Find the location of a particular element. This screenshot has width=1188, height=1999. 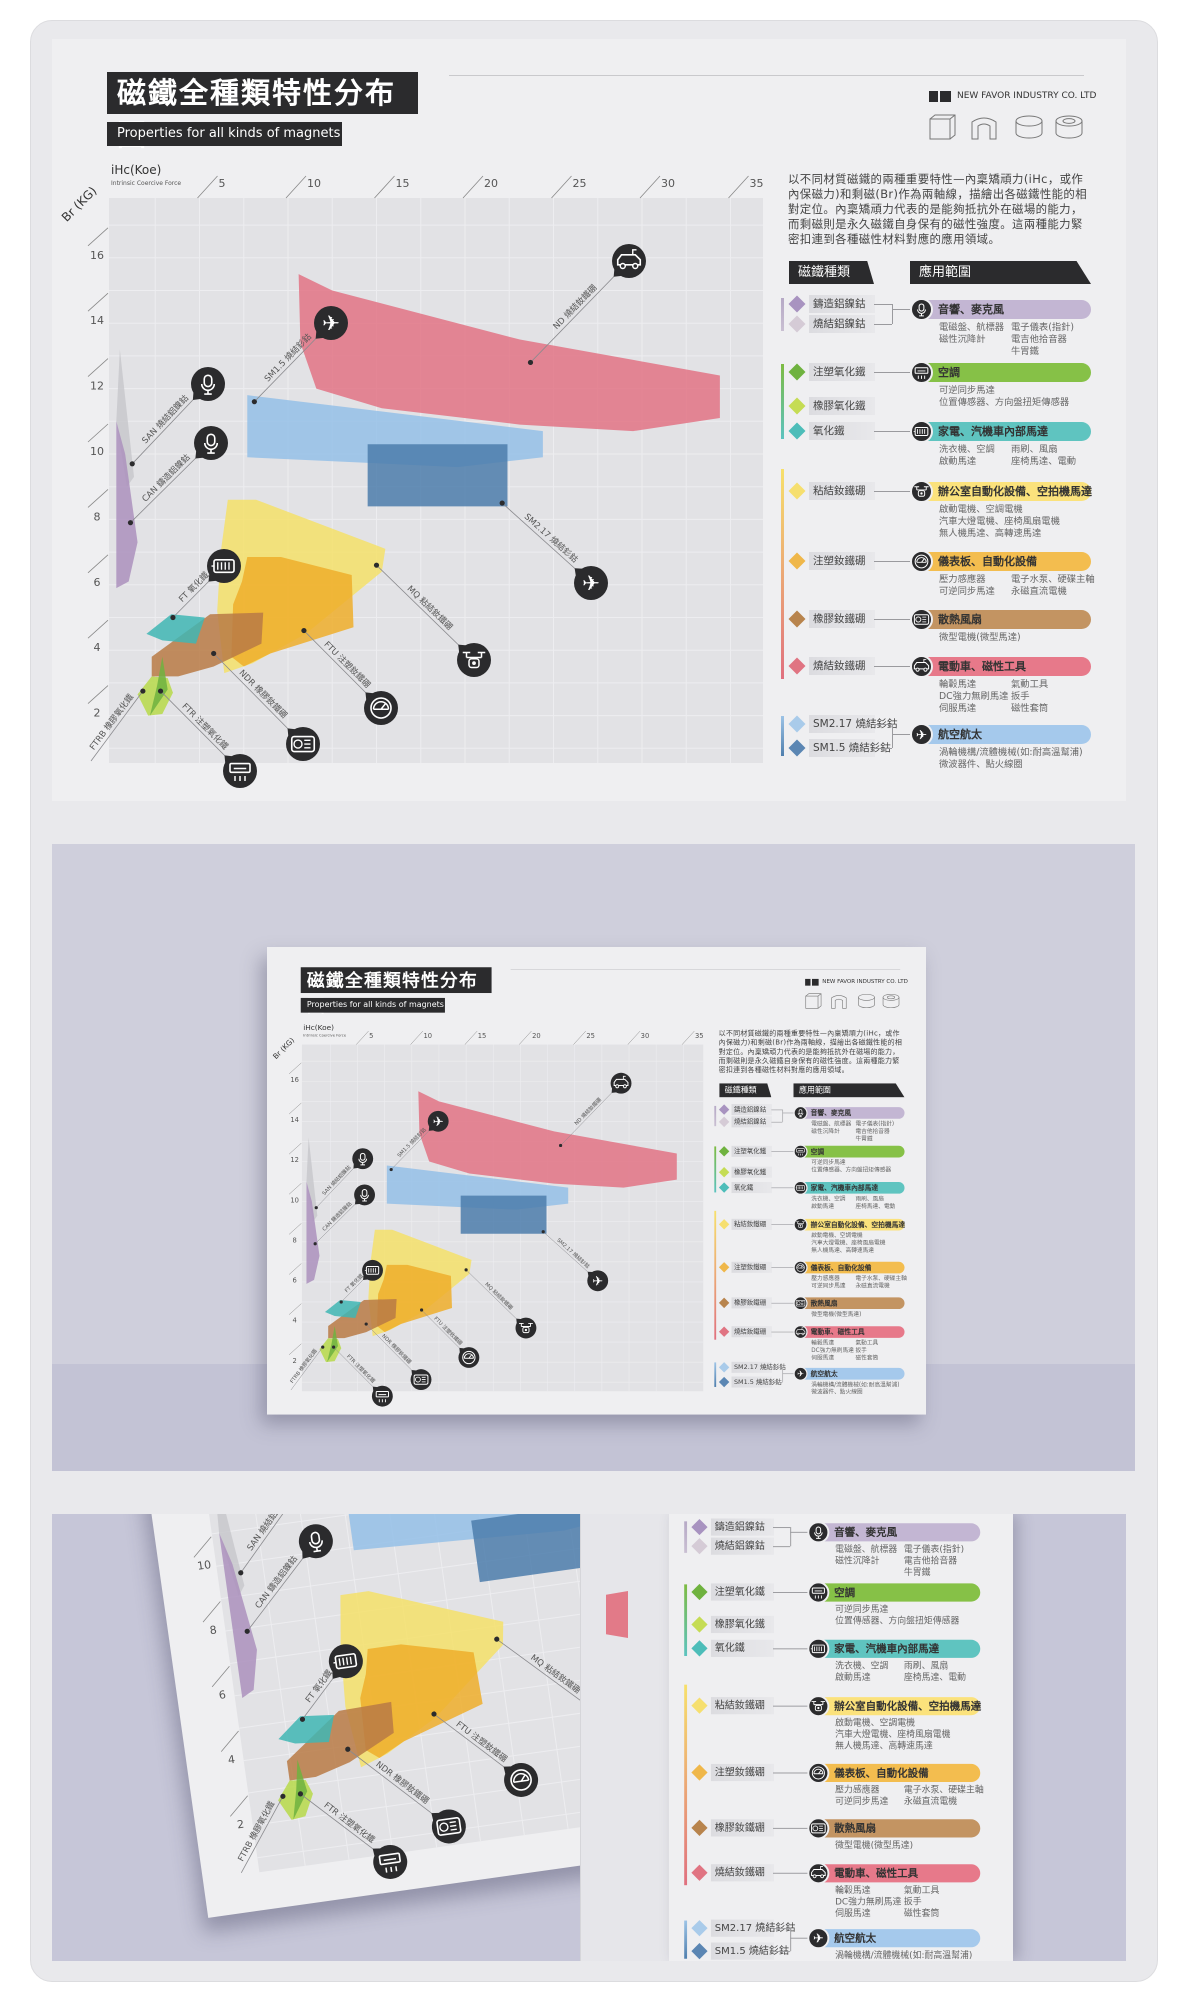

gauge-icon is located at coordinates (381, 708).